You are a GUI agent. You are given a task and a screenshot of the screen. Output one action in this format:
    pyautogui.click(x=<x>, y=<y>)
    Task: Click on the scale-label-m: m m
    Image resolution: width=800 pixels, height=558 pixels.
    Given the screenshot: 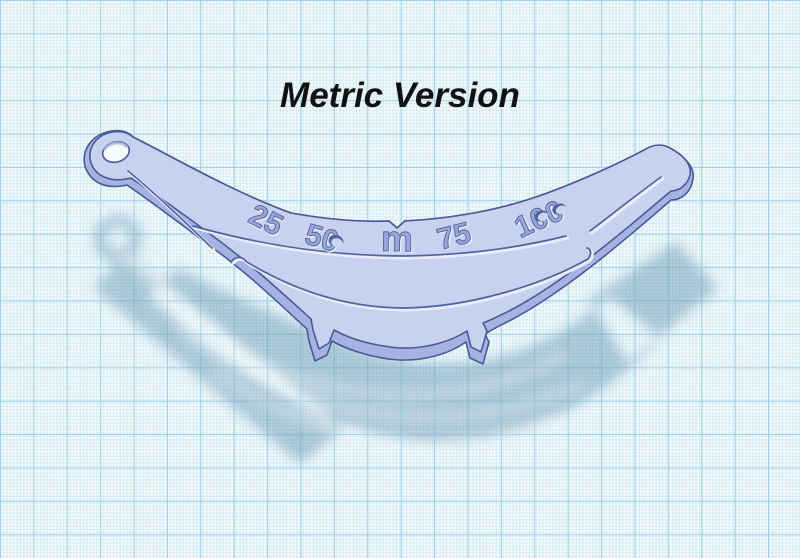 What is the action you would take?
    pyautogui.click(x=397, y=239)
    